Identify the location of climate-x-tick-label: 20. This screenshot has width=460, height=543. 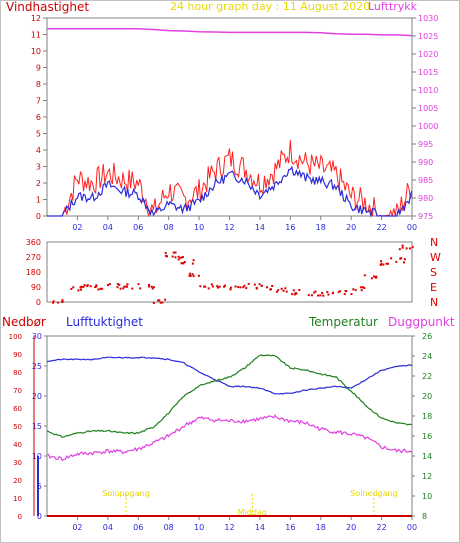
(351, 527).